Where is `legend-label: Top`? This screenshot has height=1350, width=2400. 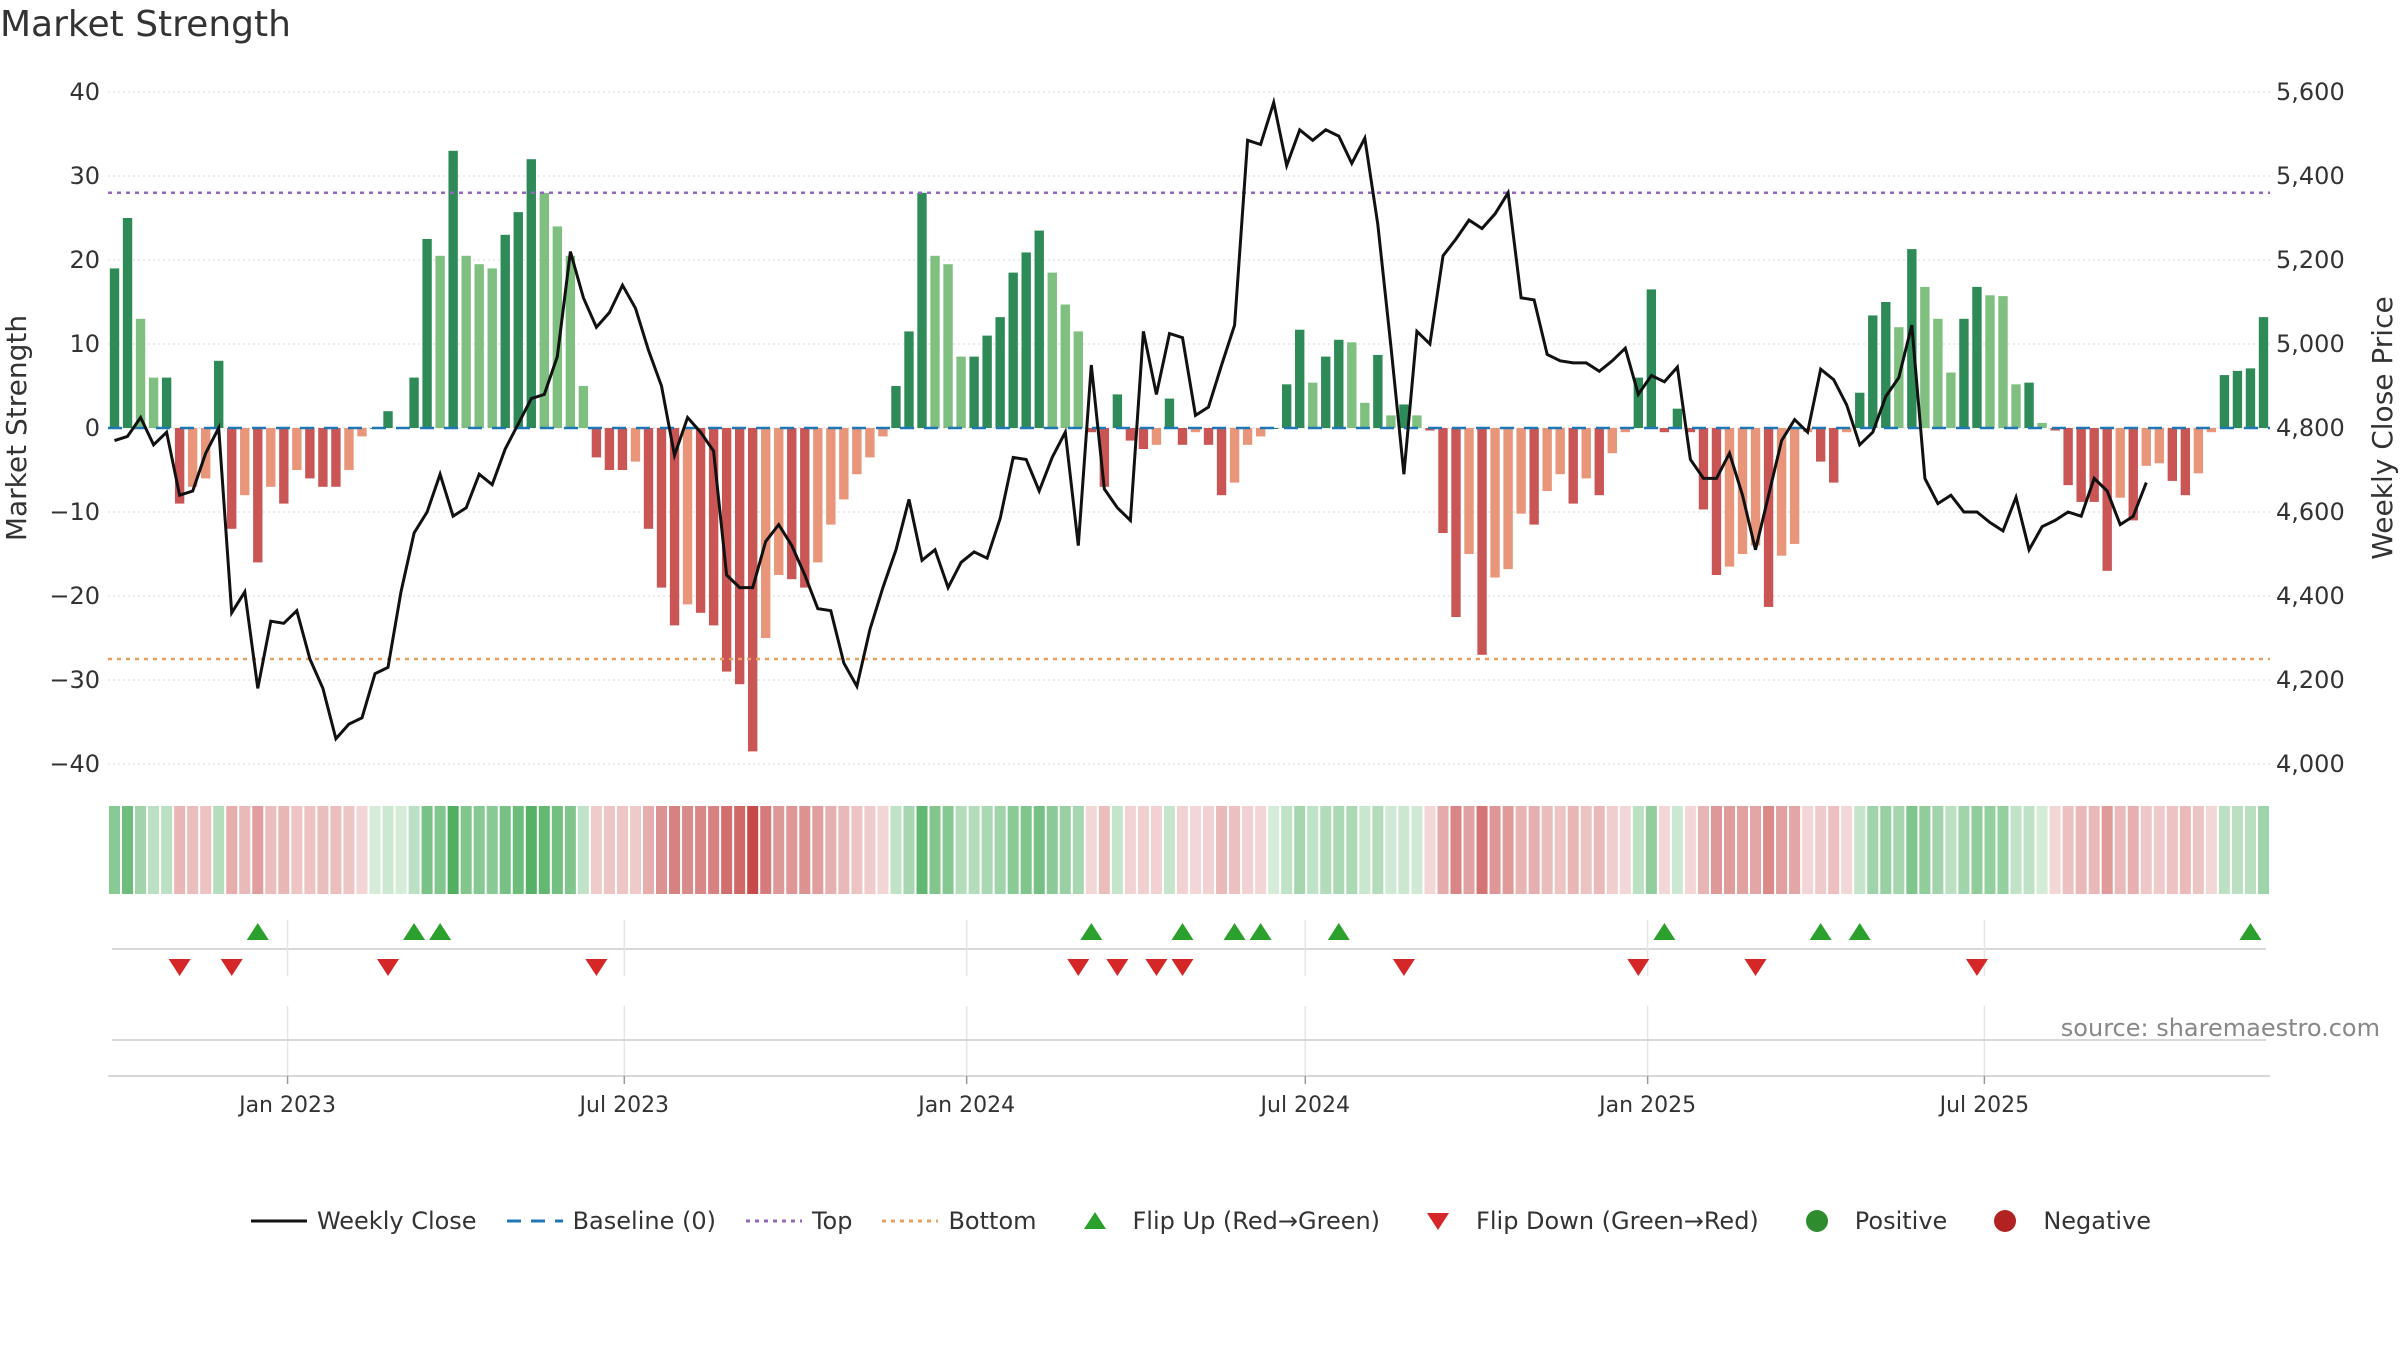 legend-label: Top is located at coordinates (832, 1221).